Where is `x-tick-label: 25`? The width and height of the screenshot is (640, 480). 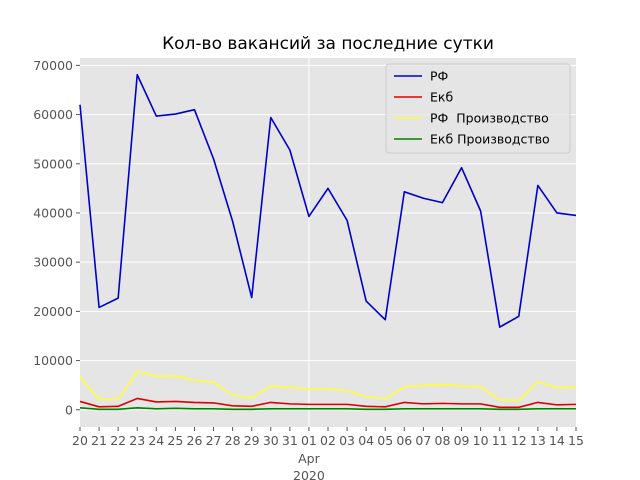 x-tick-label: 25 is located at coordinates (175, 440).